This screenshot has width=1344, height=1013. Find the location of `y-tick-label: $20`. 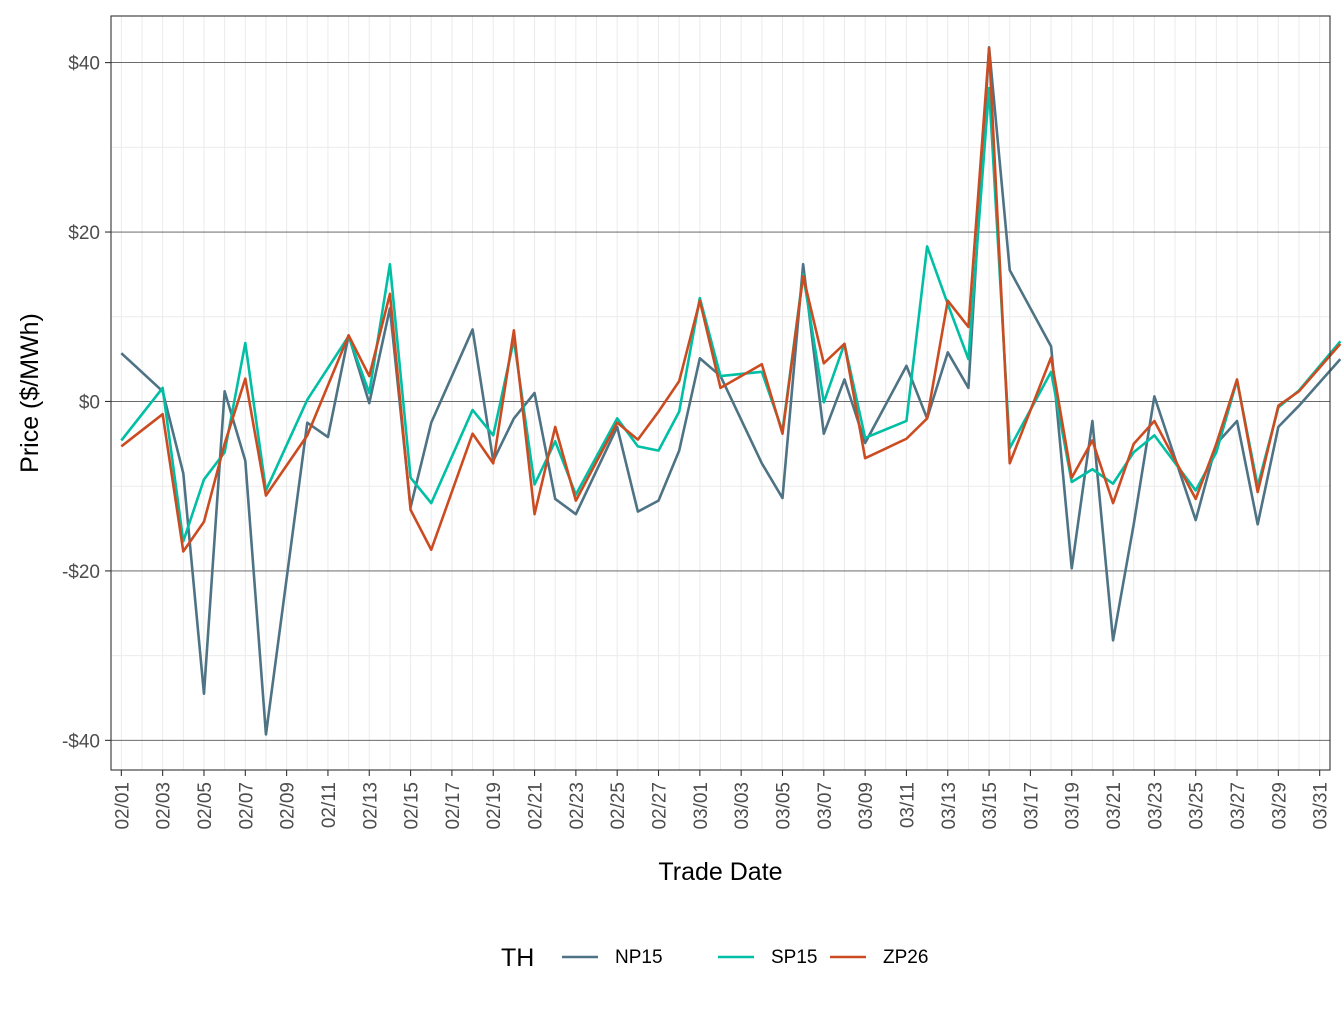

y-tick-label: $20 is located at coordinates (84, 233).